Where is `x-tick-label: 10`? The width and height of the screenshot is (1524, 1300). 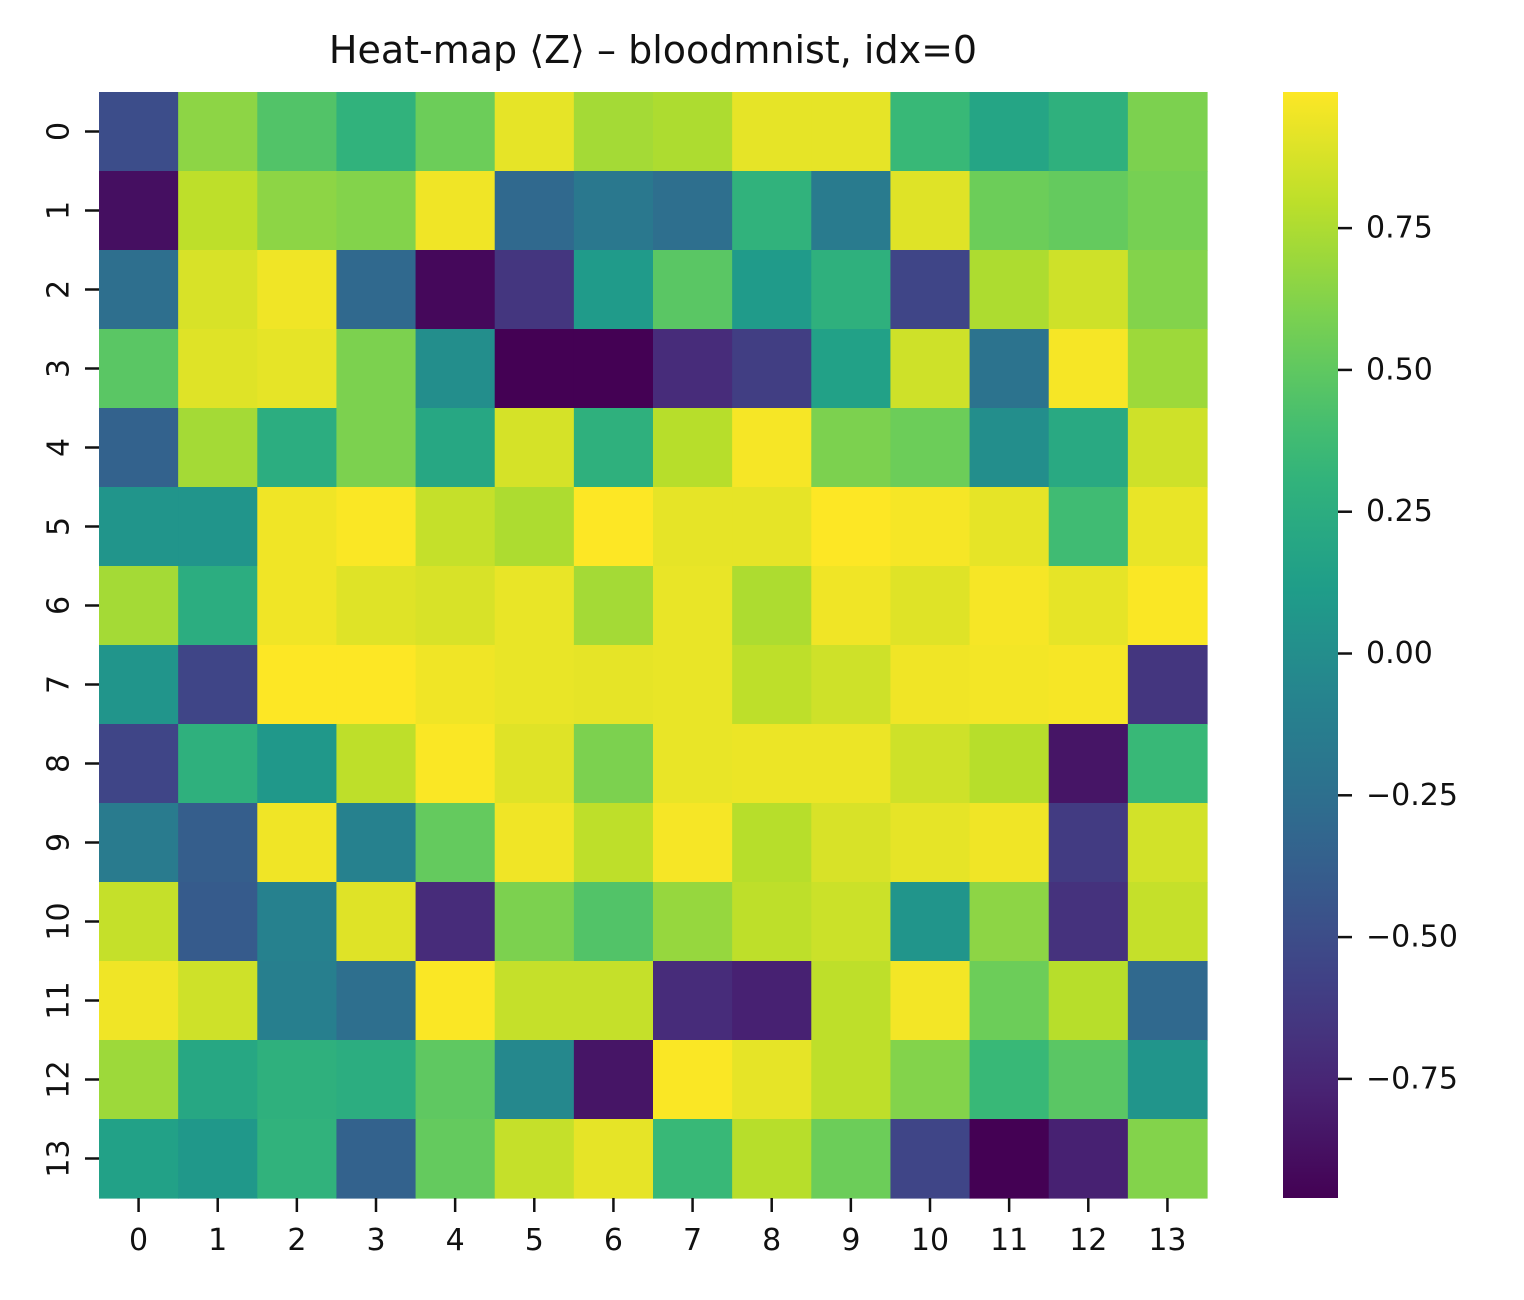
x-tick-label: 10 is located at coordinates (930, 1240).